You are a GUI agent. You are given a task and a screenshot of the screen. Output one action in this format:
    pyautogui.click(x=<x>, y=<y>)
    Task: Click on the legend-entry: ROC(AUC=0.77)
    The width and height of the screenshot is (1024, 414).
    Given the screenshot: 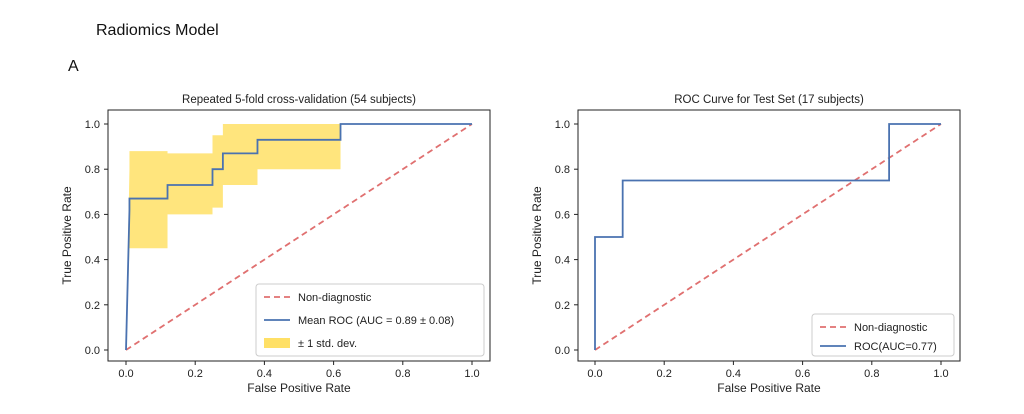 What is the action you would take?
    pyautogui.click(x=895, y=347)
    